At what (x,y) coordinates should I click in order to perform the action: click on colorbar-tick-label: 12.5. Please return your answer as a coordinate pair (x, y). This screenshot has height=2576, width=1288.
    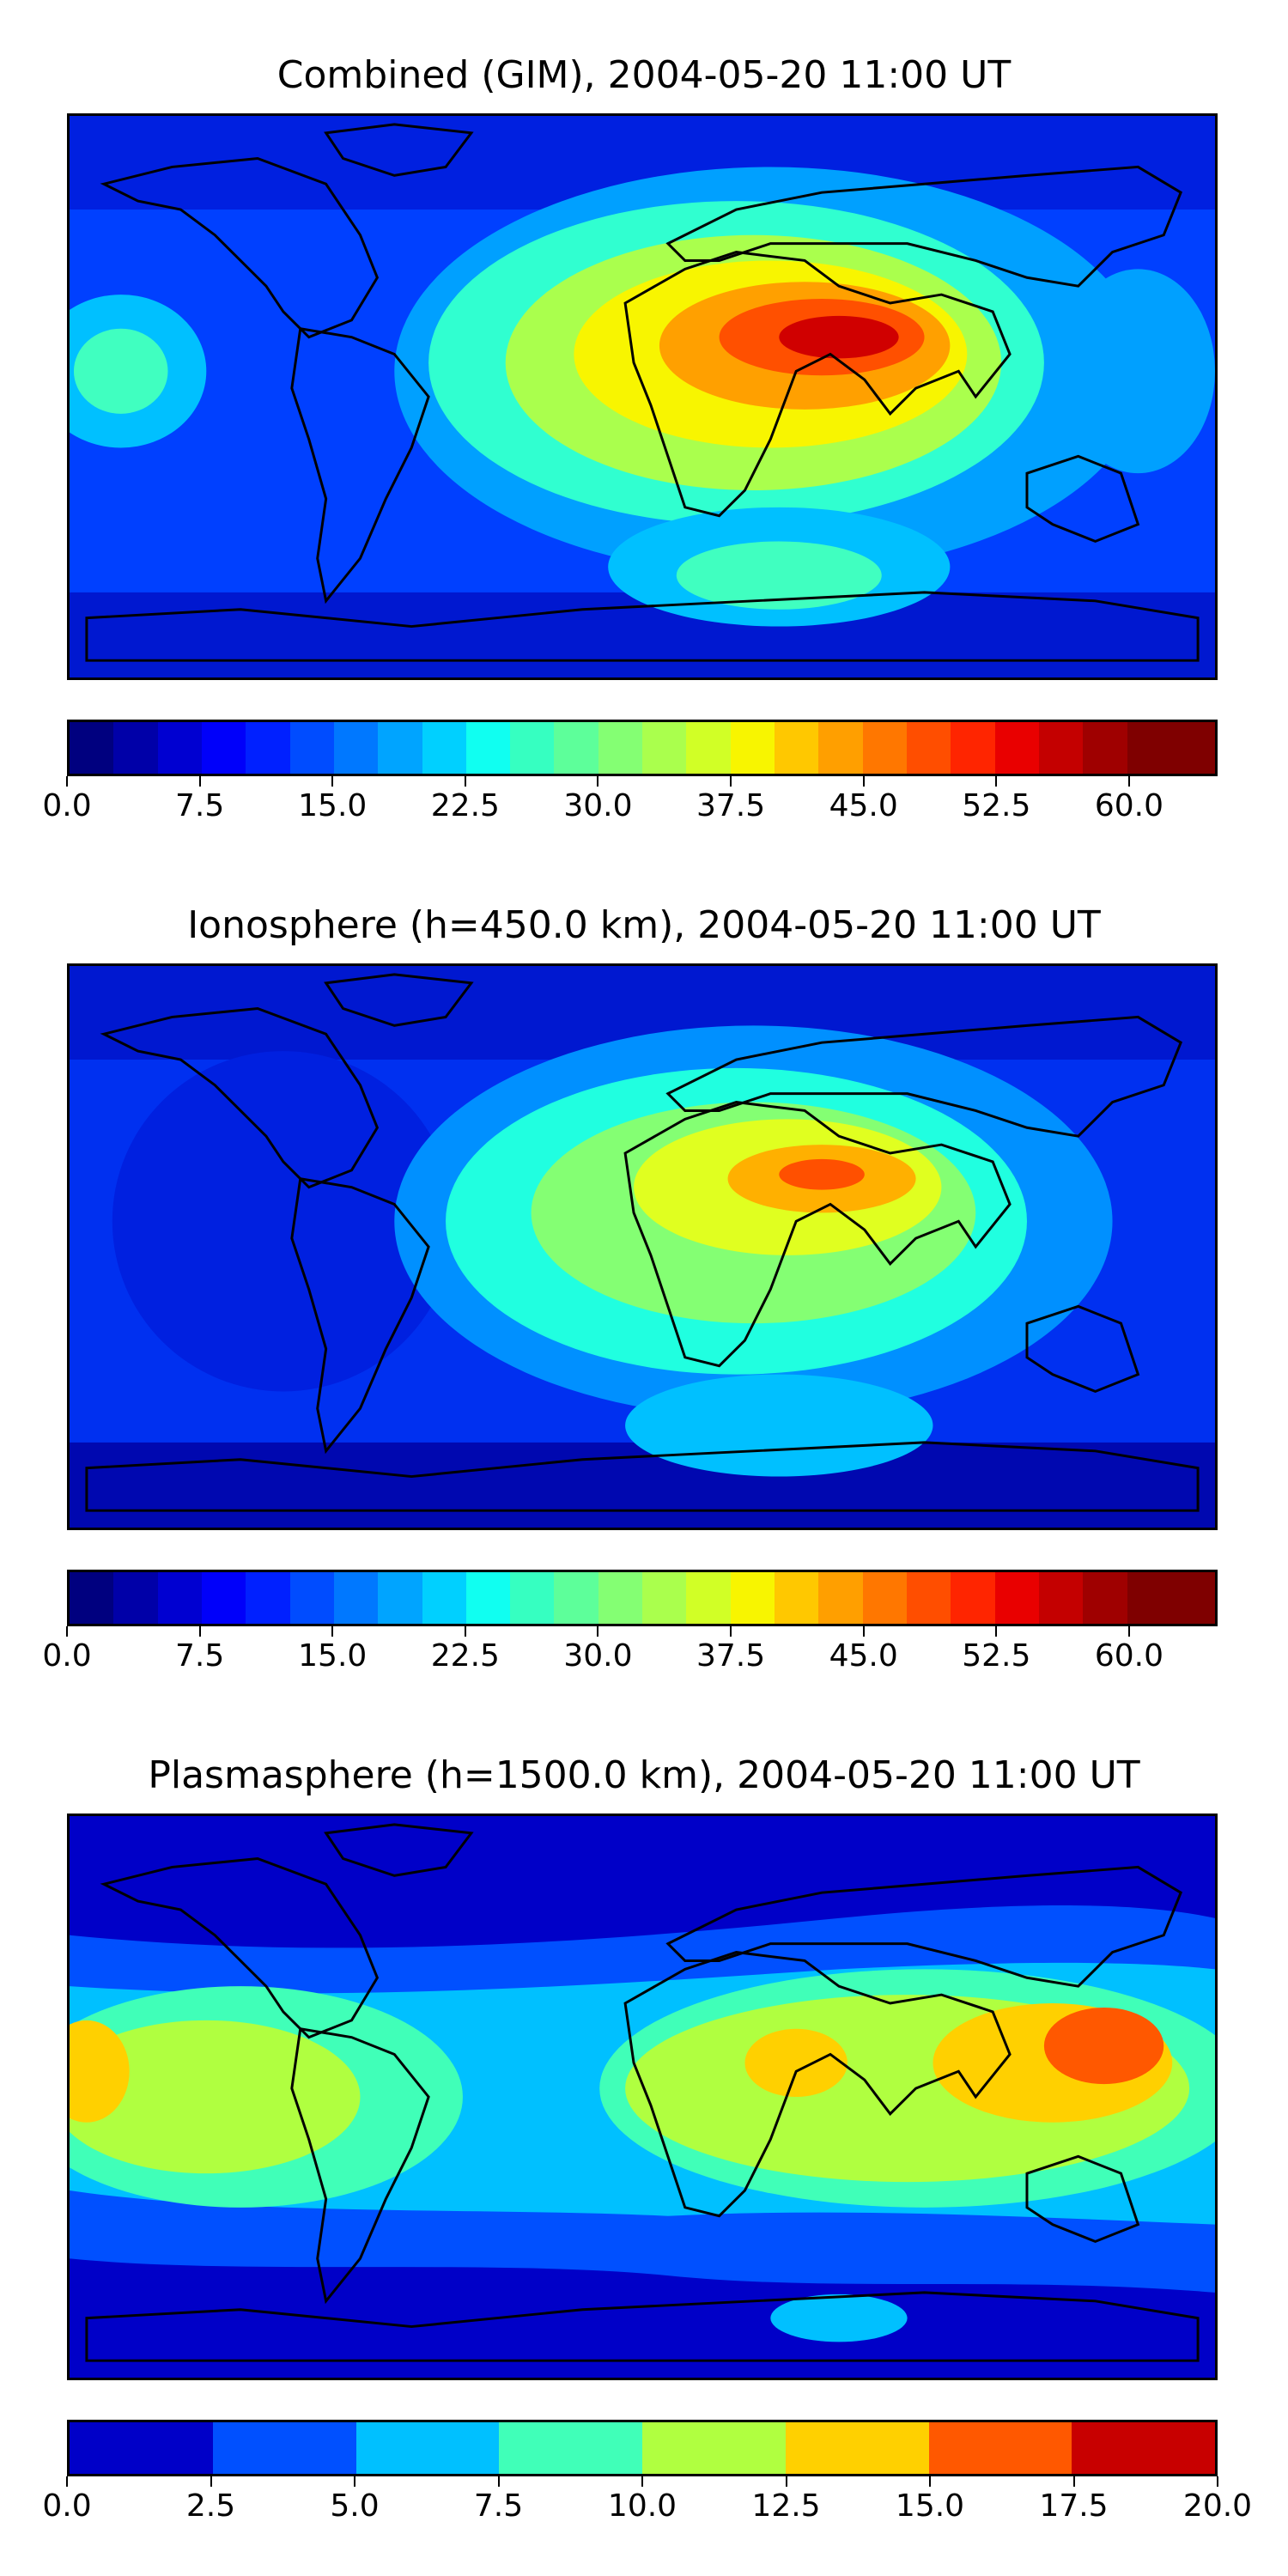
    Looking at the image, I should click on (786, 2506).